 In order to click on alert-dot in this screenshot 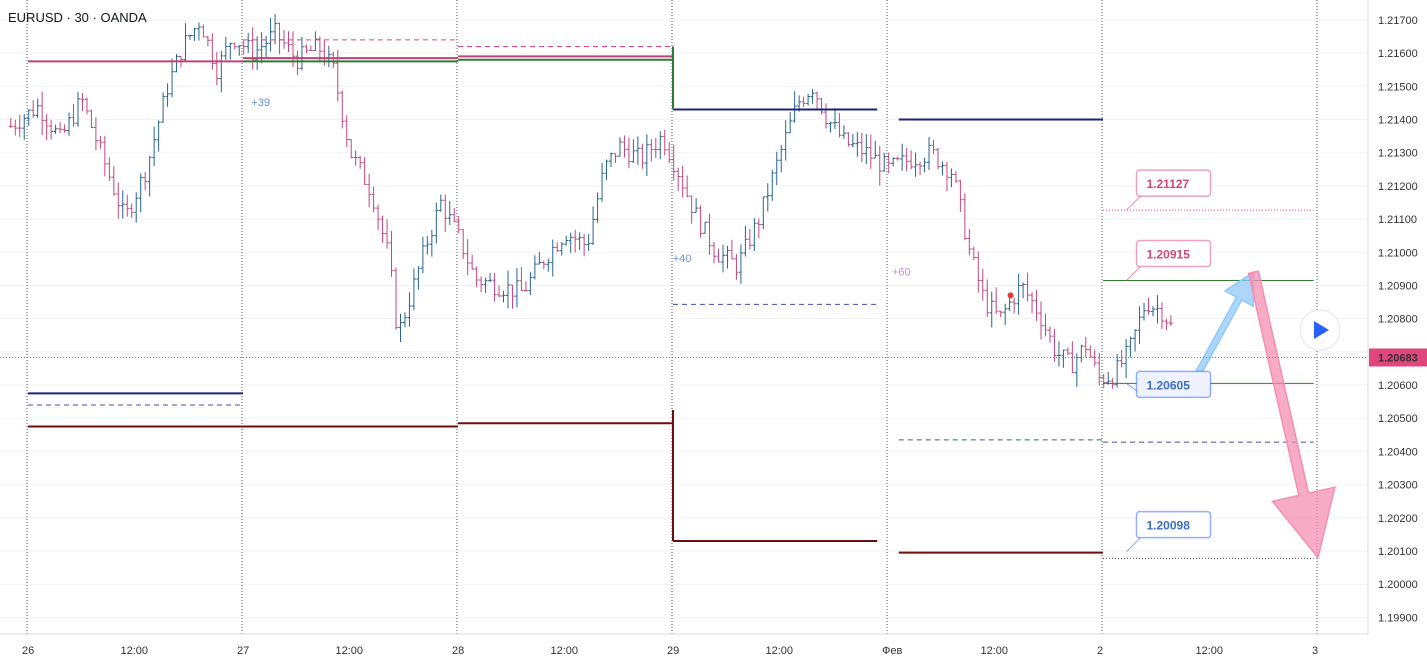, I will do `click(1010, 295)`.